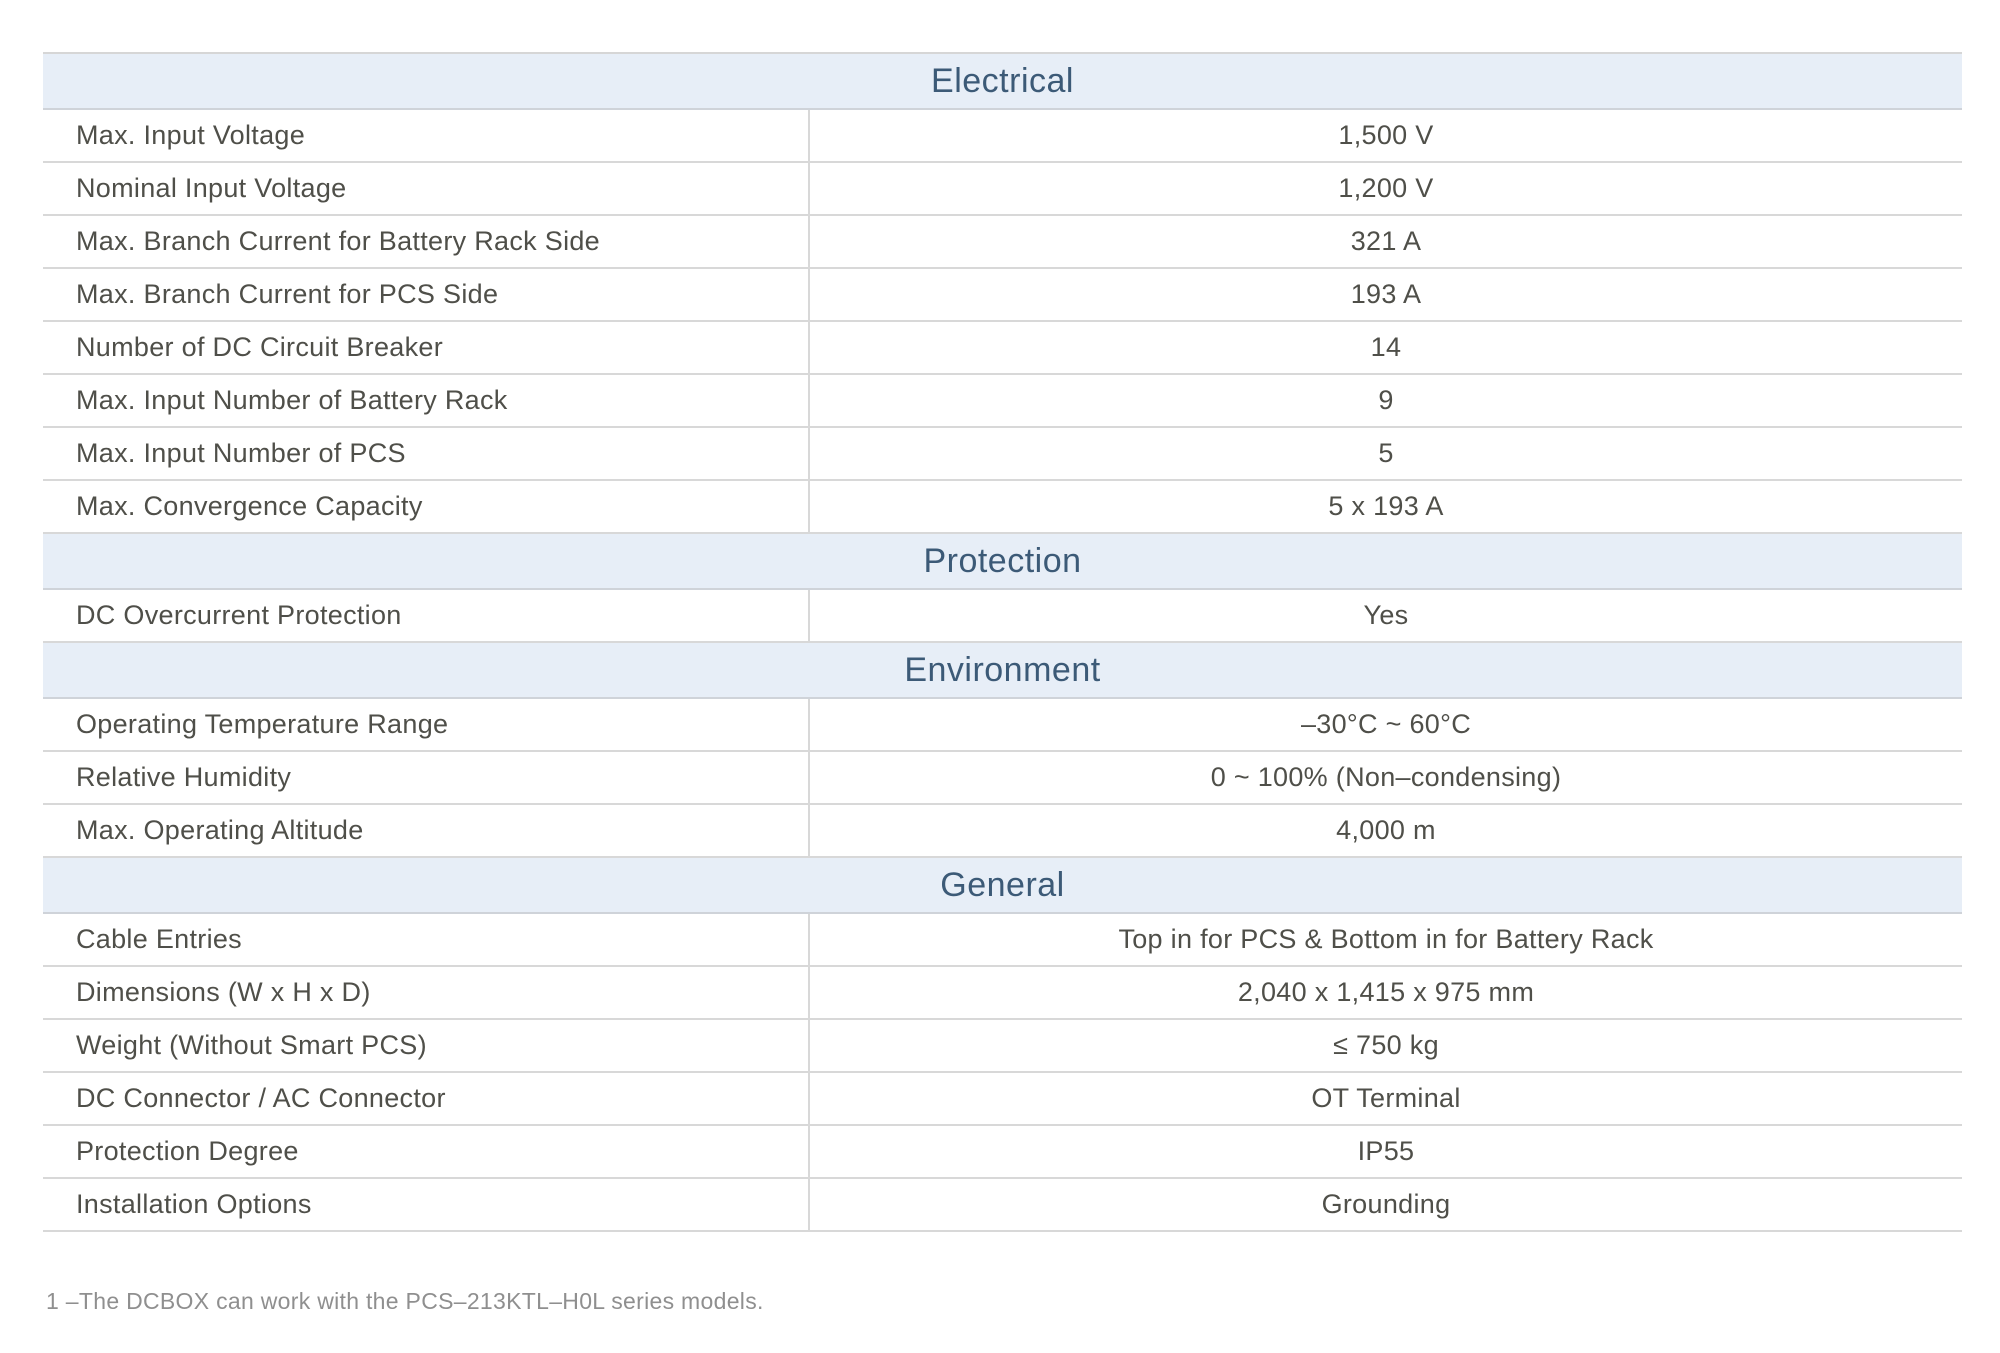 The height and width of the screenshot is (1353, 2000). I want to click on spec-label: Dimensions (W x H x D), so click(426, 992).